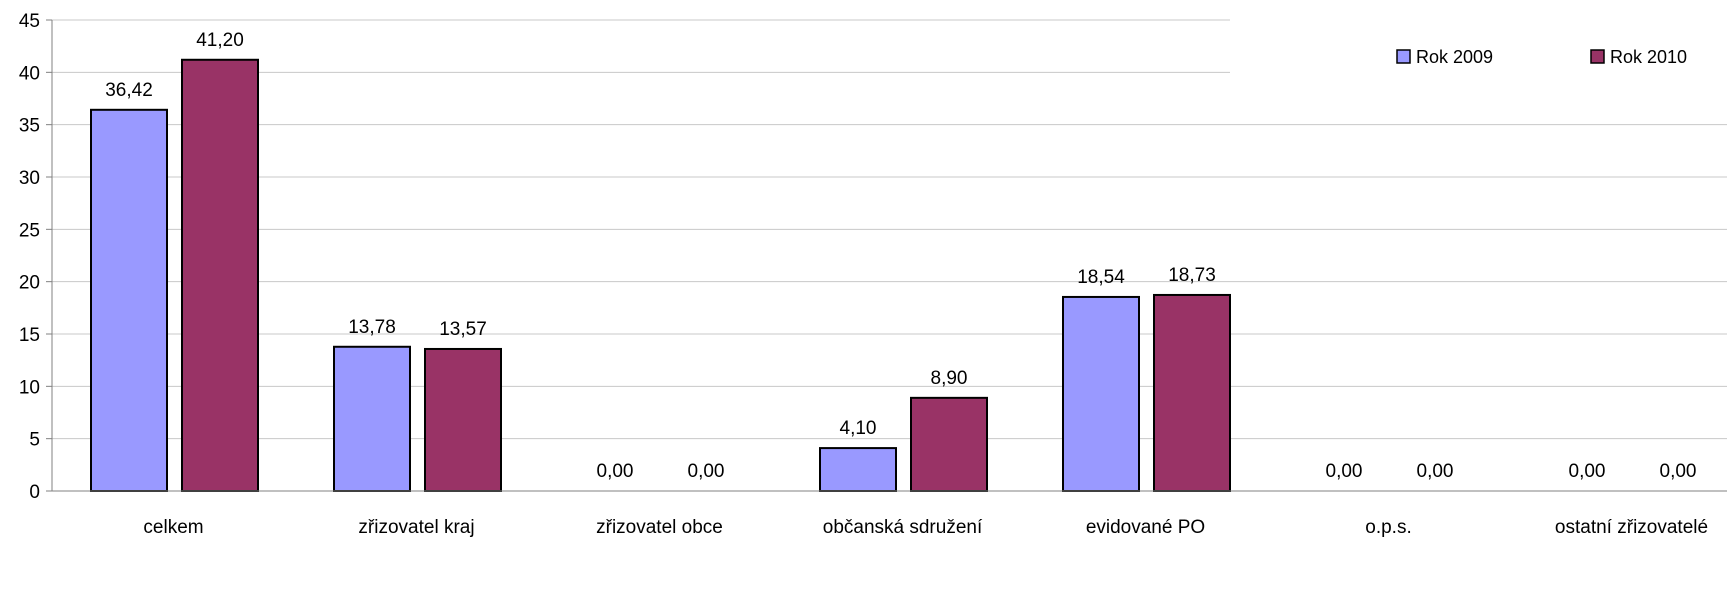  What do you see at coordinates (463, 329) in the screenshot?
I see `data-label: 13,57` at bounding box center [463, 329].